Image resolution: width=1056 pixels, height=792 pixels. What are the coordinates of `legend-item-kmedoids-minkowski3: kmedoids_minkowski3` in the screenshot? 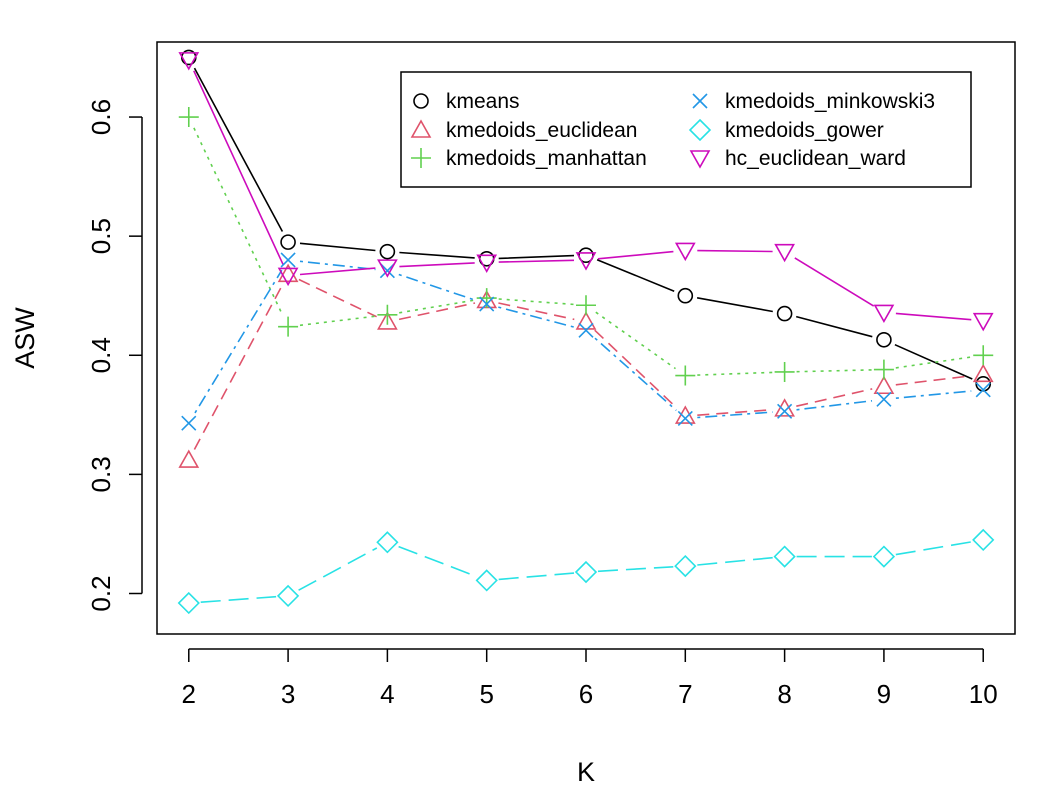 It's located at (813, 101).